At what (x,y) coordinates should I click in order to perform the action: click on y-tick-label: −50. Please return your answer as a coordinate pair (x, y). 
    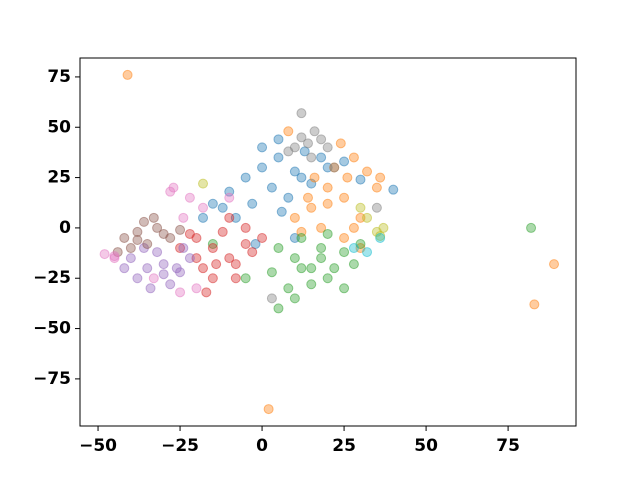
    Looking at the image, I should click on (52, 329).